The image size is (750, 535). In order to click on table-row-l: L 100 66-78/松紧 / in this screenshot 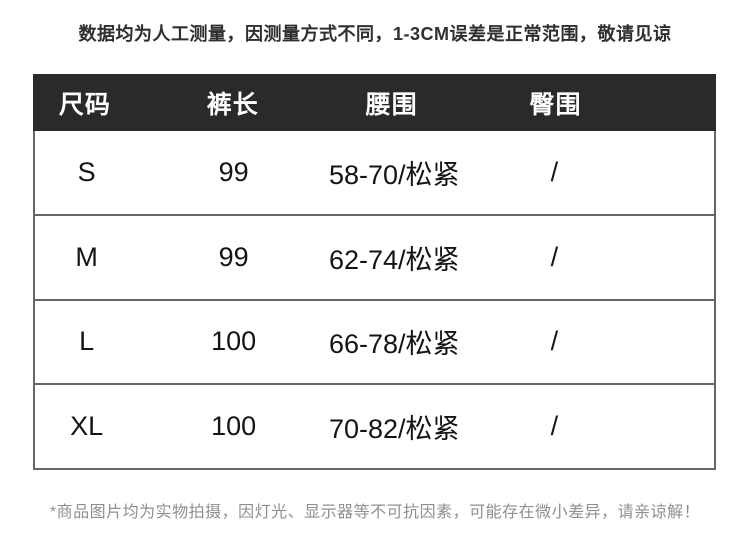, I will do `click(374, 341)`.